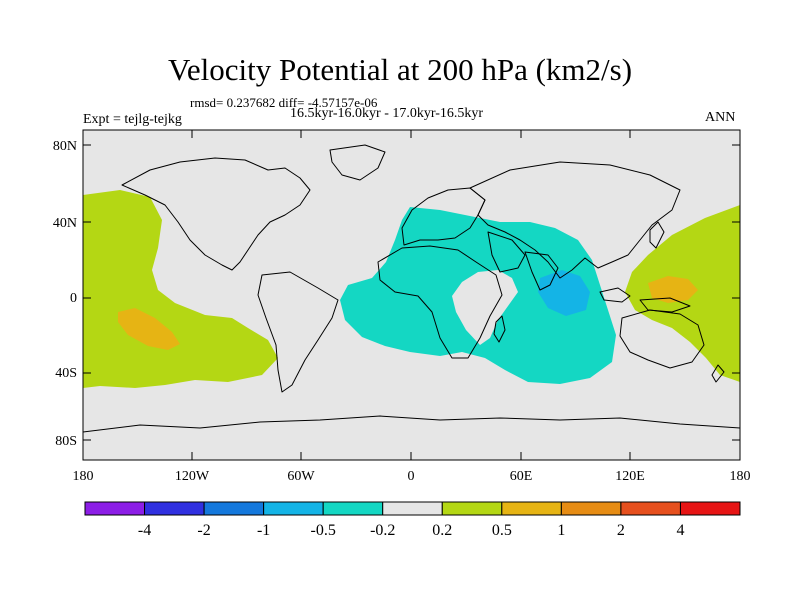 The image size is (800, 600). I want to click on lat-label-40s: 40S, so click(66, 373).